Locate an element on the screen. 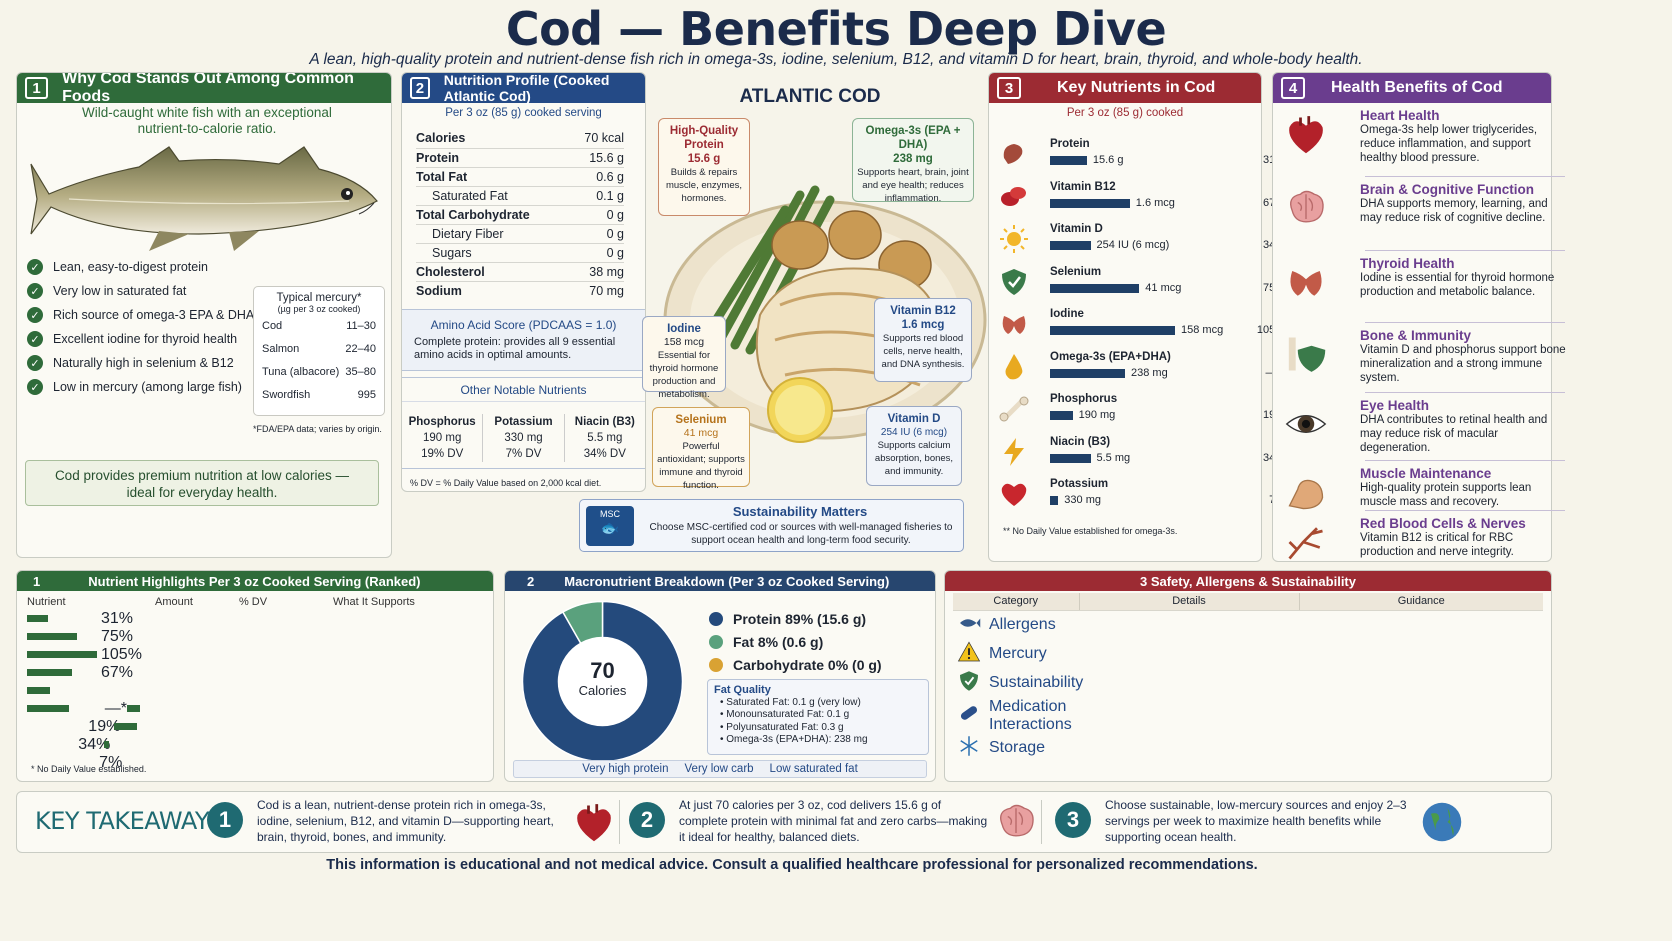 The height and width of the screenshot is (941, 1672). feature-item: ✓ Low in mercury (among large fish) is located at coordinates (140, 387).